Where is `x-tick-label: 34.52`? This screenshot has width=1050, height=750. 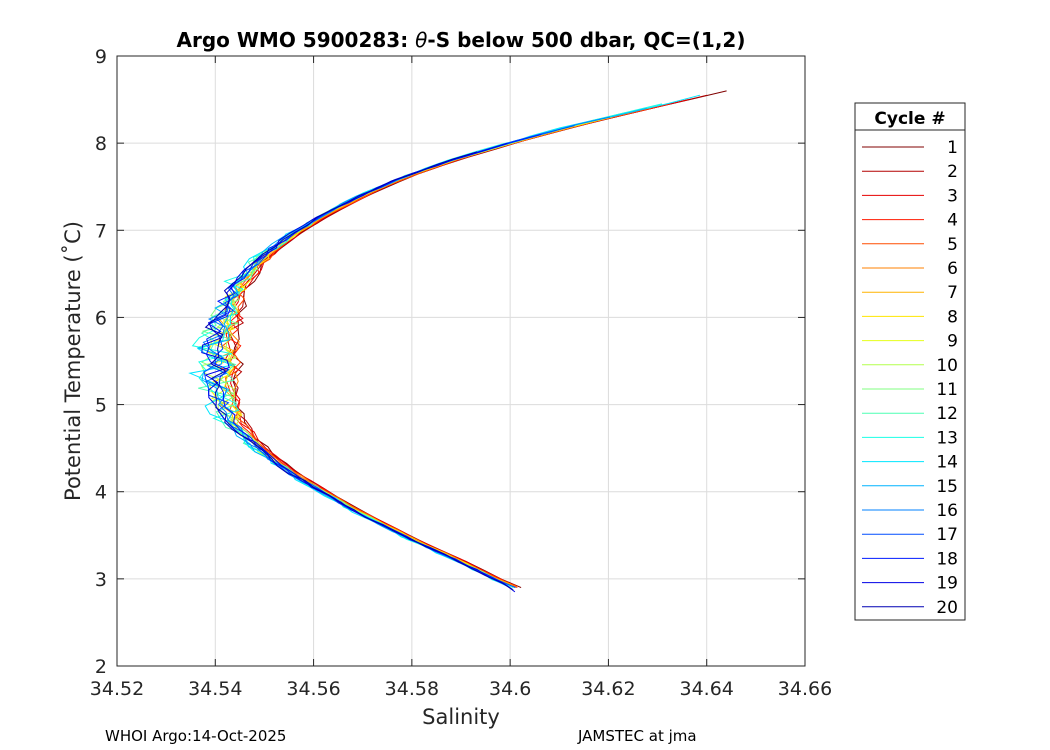 x-tick-label: 34.52 is located at coordinates (117, 689).